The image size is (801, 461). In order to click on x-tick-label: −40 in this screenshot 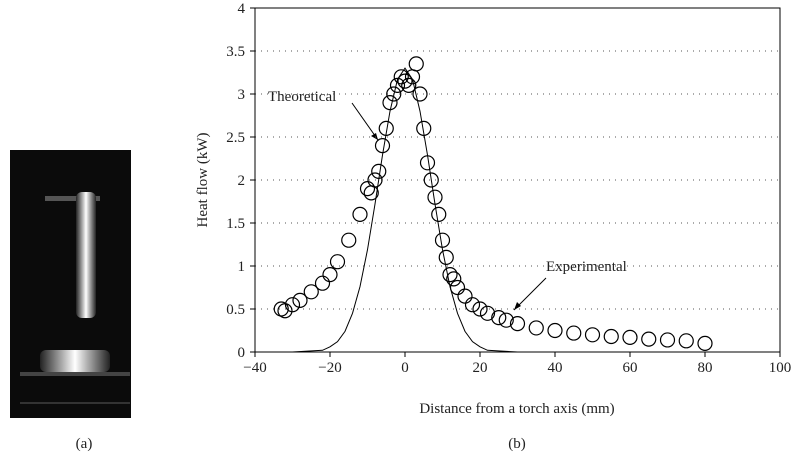, I will do `click(254, 368)`.